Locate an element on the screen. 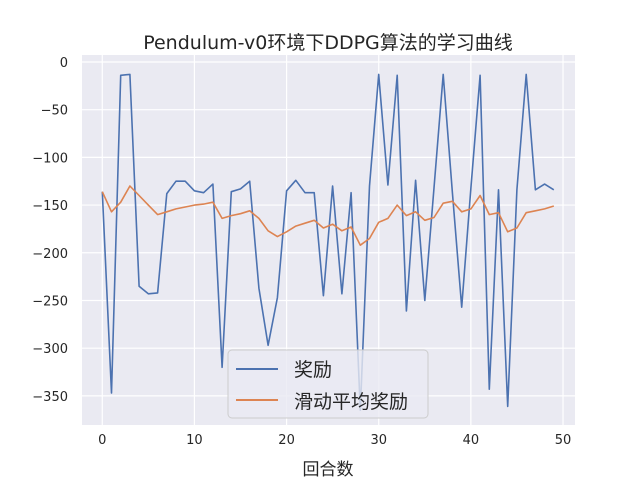 The width and height of the screenshot is (640, 484). x-tick-label: 20 is located at coordinates (286, 440).